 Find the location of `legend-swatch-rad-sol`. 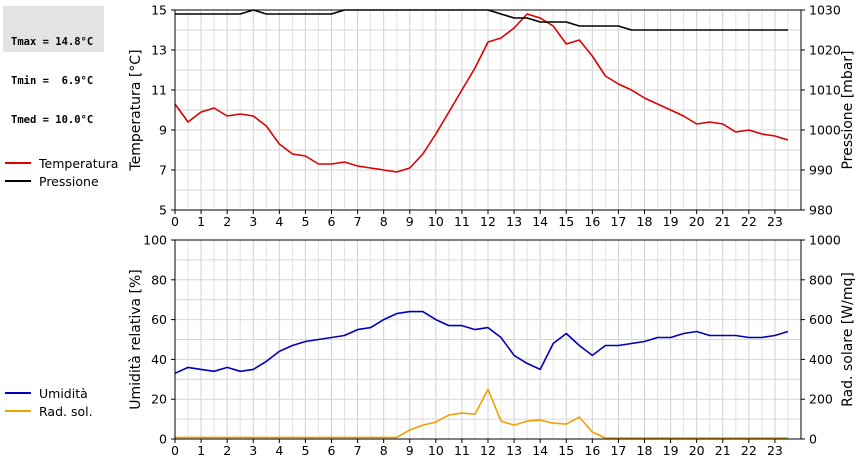

legend-swatch-rad-sol is located at coordinates (18, 411).